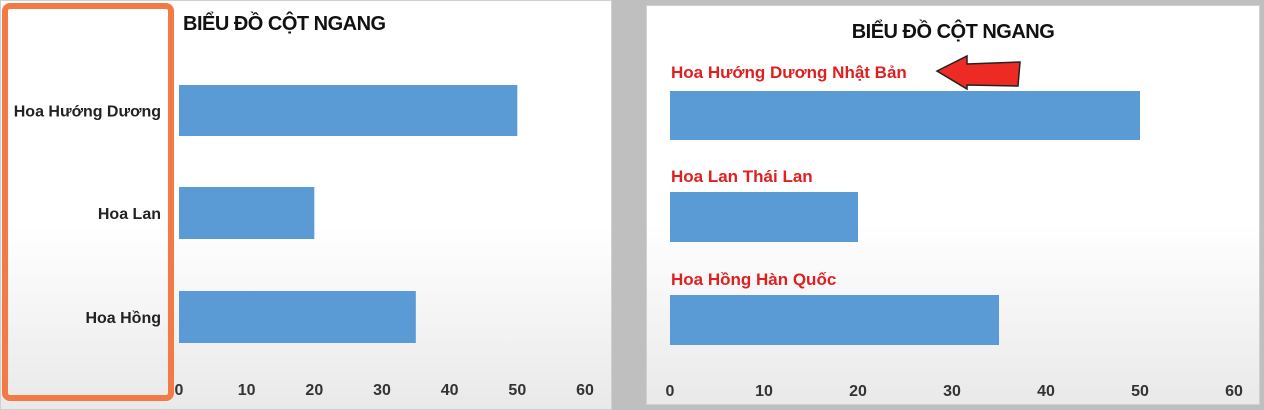 Image resolution: width=1264 pixels, height=410 pixels. What do you see at coordinates (129, 214) in the screenshot?
I see `category-label: Hoa Lan` at bounding box center [129, 214].